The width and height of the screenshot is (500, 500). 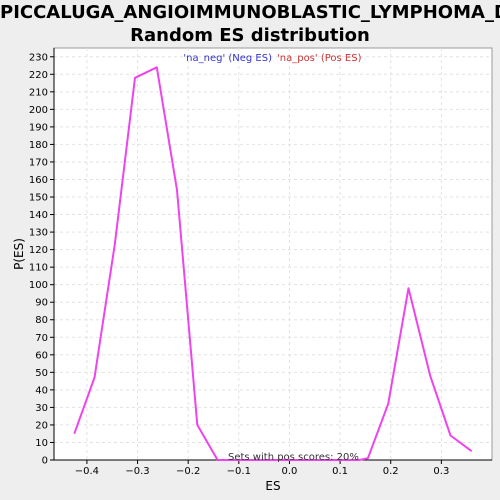 I want to click on y-tick-label: 220, so click(x=38, y=75).